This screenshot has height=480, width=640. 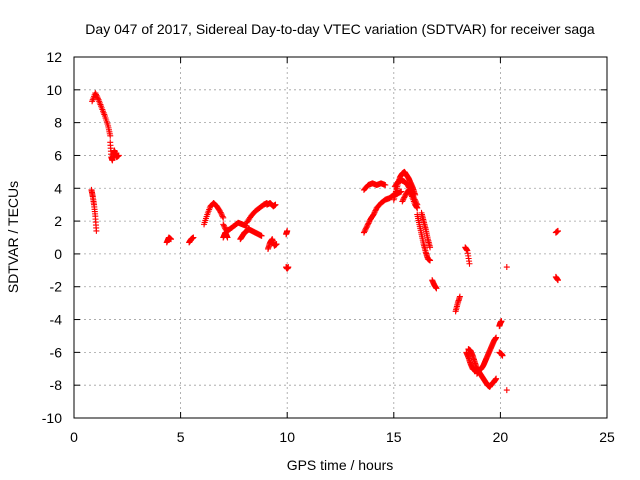 I want to click on x-axis-label: GPS time / hours, so click(x=340, y=465).